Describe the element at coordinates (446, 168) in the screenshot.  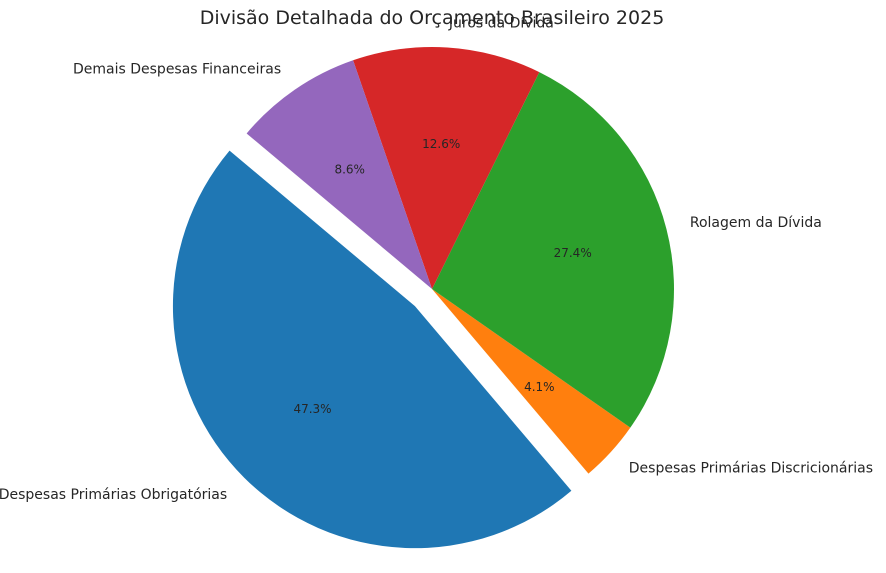
I see `pie-slice-juros-da-divida` at that location.